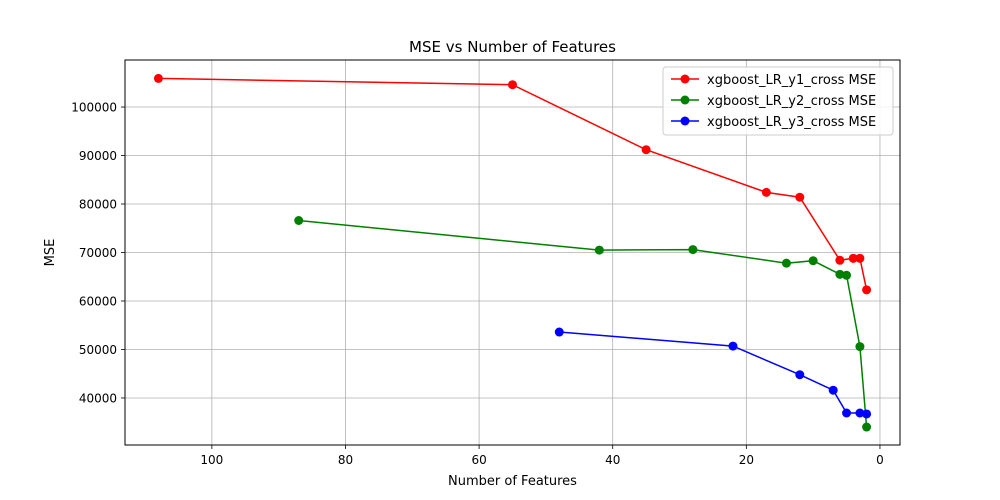 The image size is (1000, 500). What do you see at coordinates (512, 47) in the screenshot?
I see `chart-title: MSE vs Number of Features` at bounding box center [512, 47].